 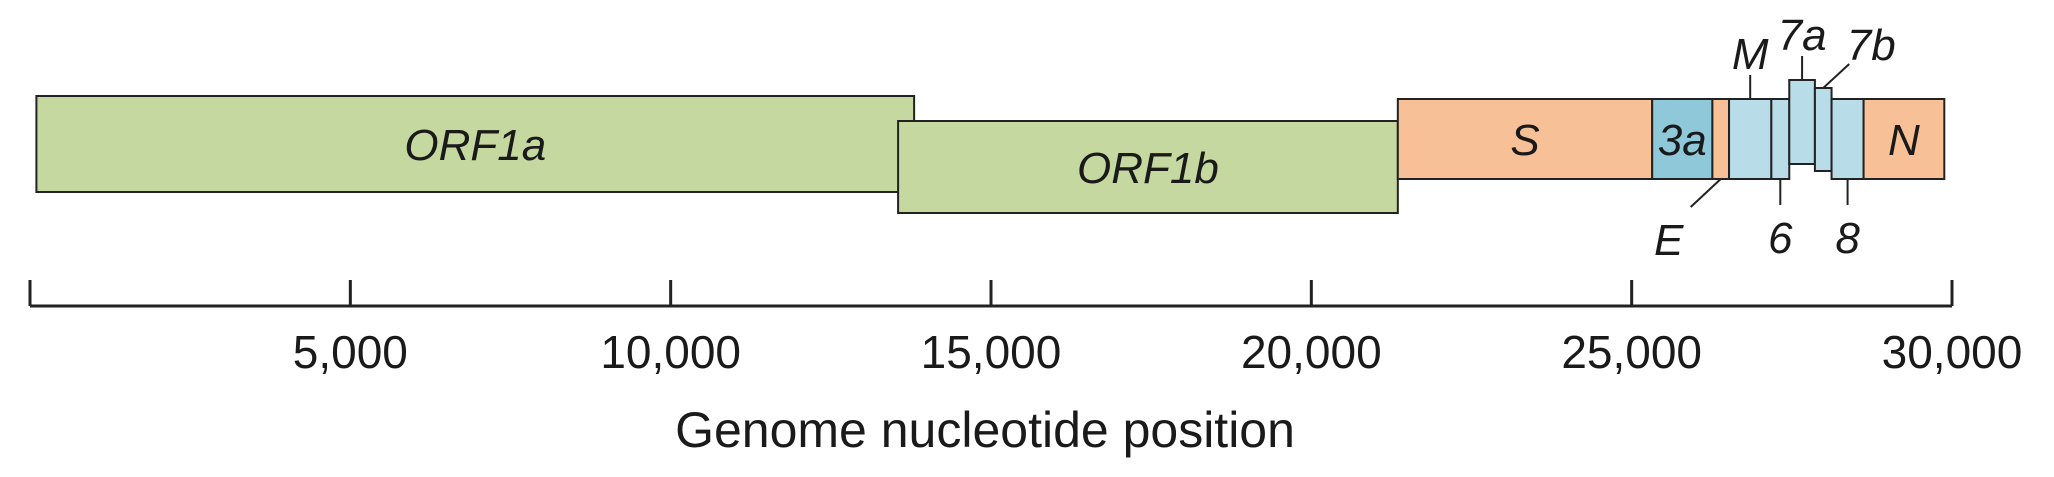 I want to click on gene-label-m: M, so click(x=1750, y=54).